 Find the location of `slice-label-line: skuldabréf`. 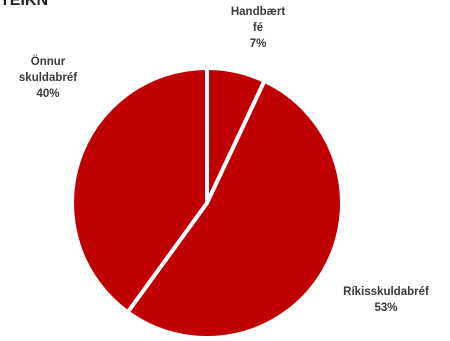

slice-label-line: skuldabréf is located at coordinates (48, 78).